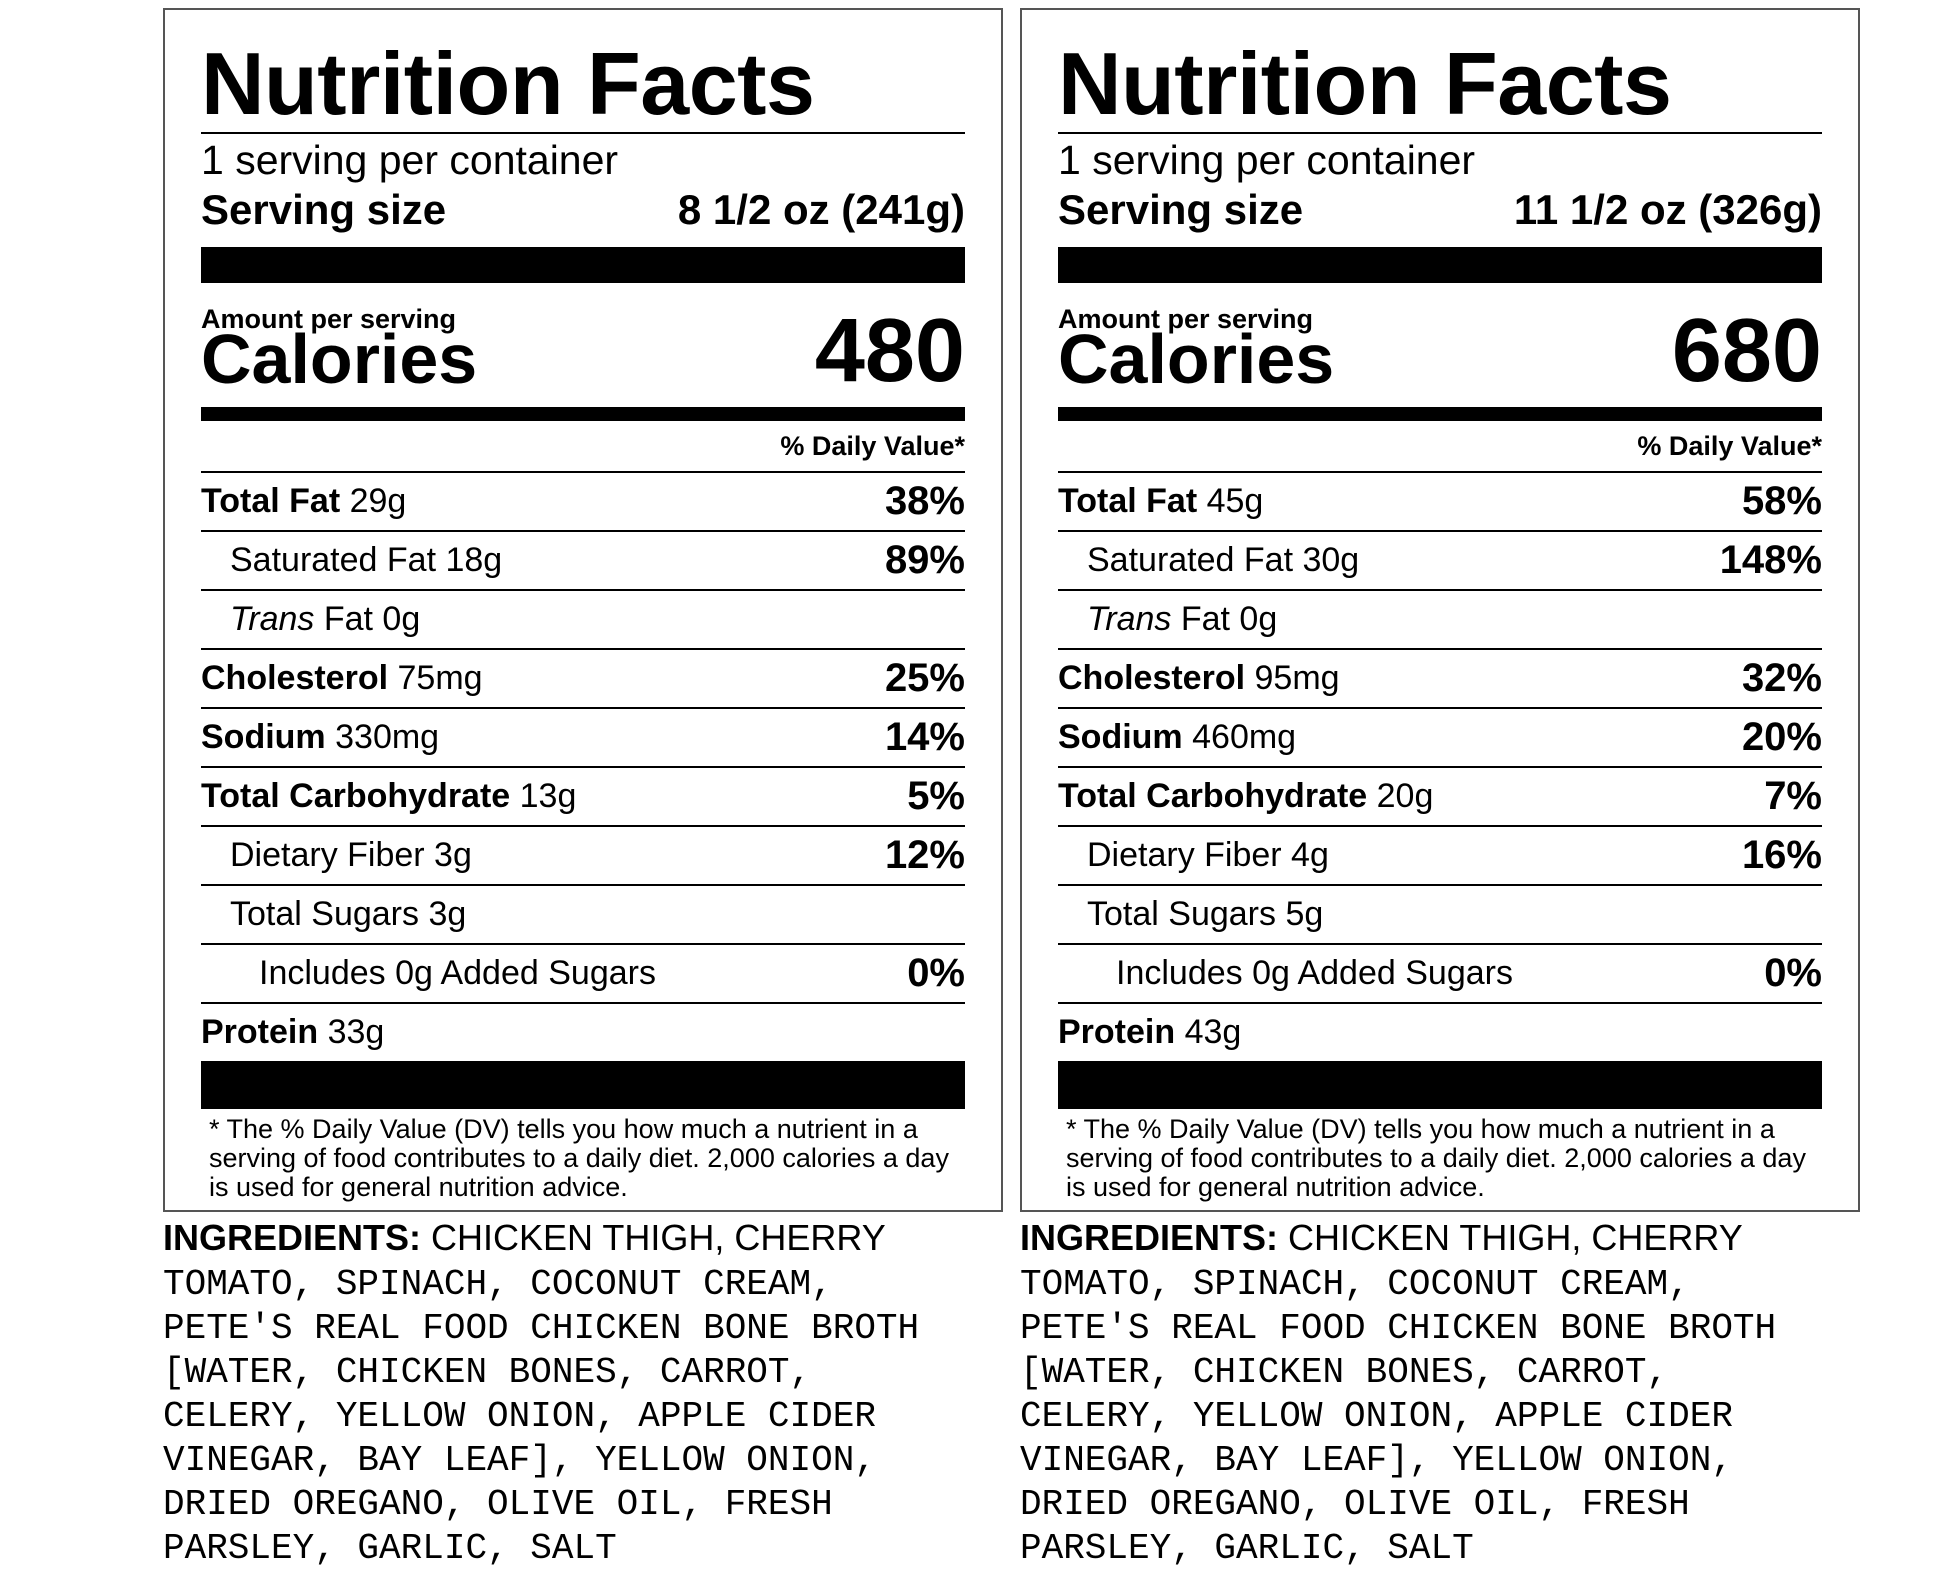 This screenshot has width=1946, height=1571. What do you see at coordinates (1297, 678) in the screenshot?
I see `nutrient-amount: 95mg` at bounding box center [1297, 678].